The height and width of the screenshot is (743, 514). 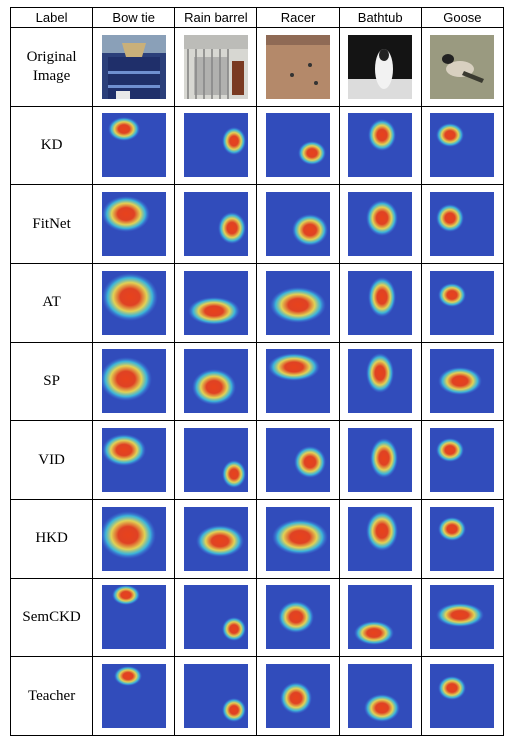 What do you see at coordinates (216, 17) in the screenshot?
I see `header-rain-barrel: Rain barrel` at bounding box center [216, 17].